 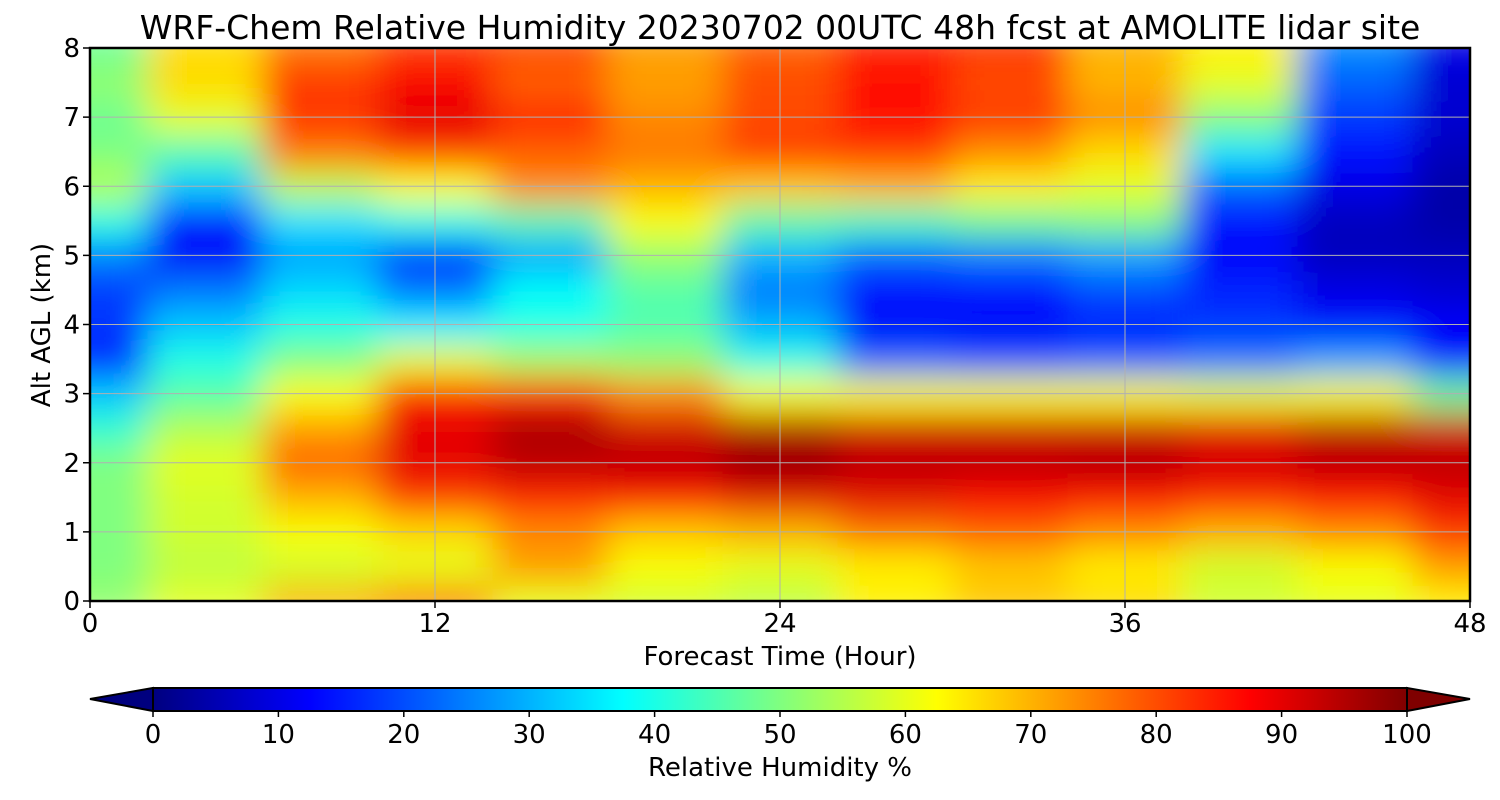 What do you see at coordinates (278, 735) in the screenshot?
I see `colorbar-tick-label: 10` at bounding box center [278, 735].